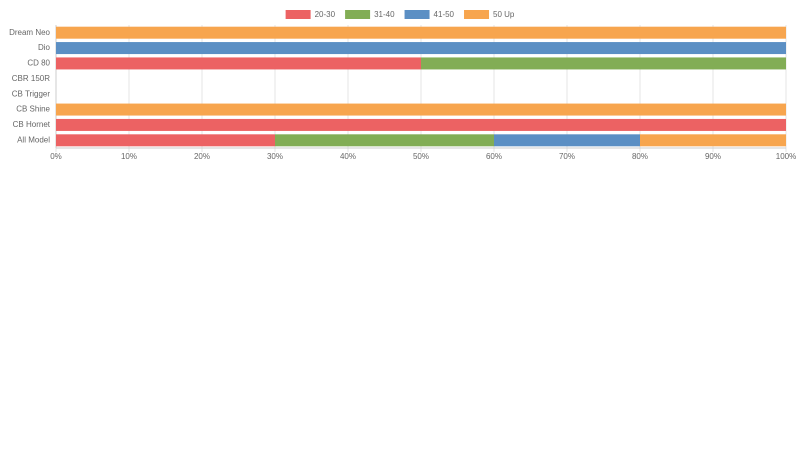 Image resolution: width=800 pixels, height=450 pixels. Describe the element at coordinates (33, 109) in the screenshot. I see `y-tick-label: CB Shine` at that location.